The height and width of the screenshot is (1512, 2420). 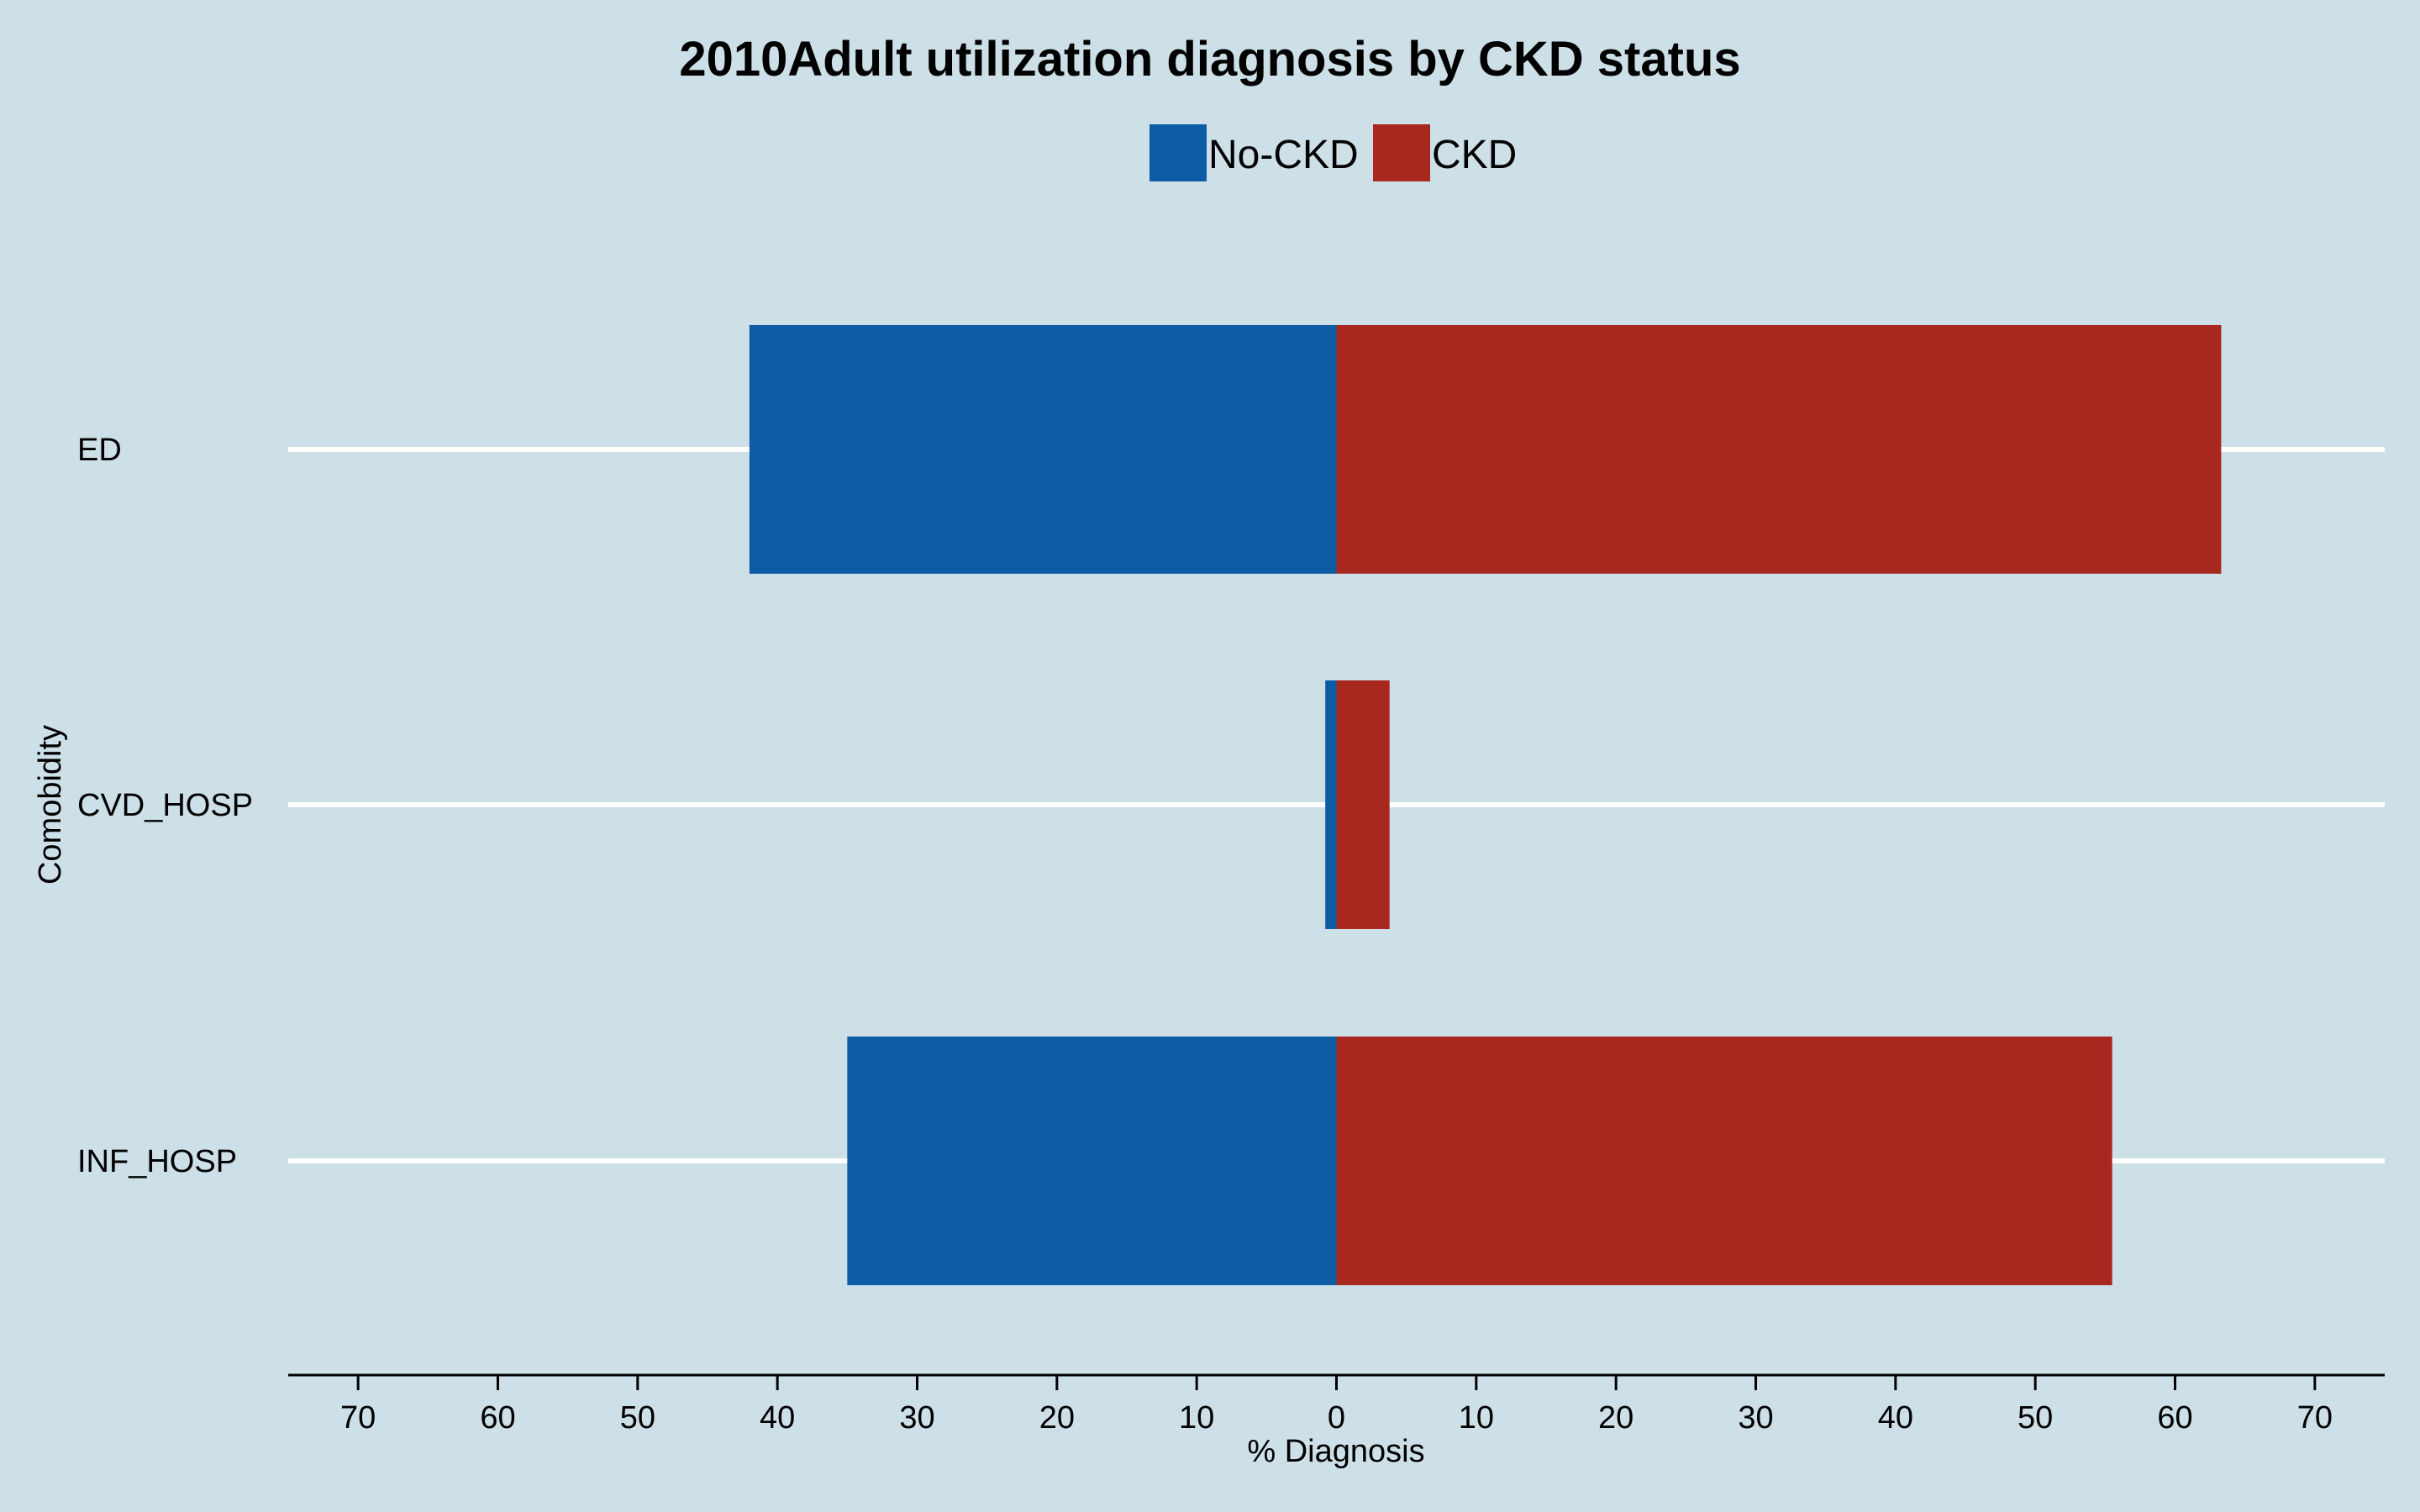 I want to click on bar-ckd-inf-hosp, so click(x=1724, y=1161).